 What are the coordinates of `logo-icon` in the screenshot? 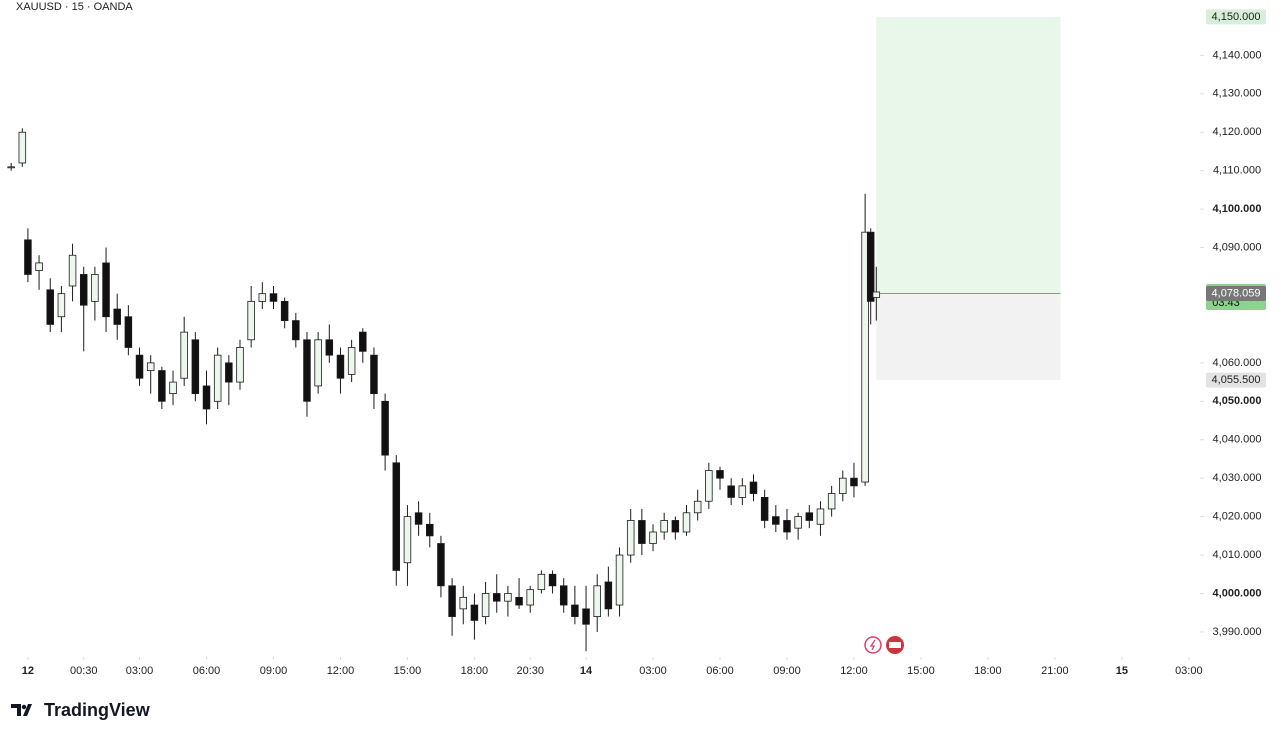 It's located at (21, 710).